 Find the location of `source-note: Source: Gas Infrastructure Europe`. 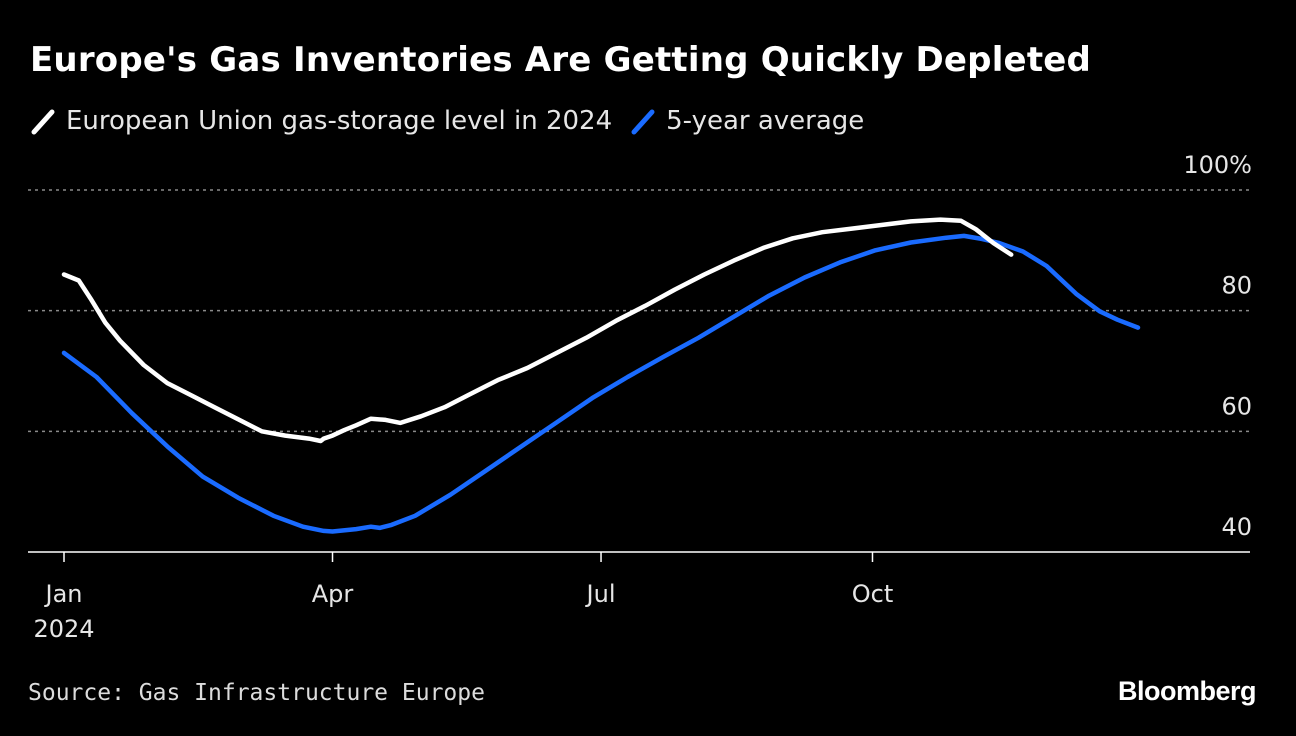

source-note: Source: Gas Infrastructure Europe is located at coordinates (256, 693).